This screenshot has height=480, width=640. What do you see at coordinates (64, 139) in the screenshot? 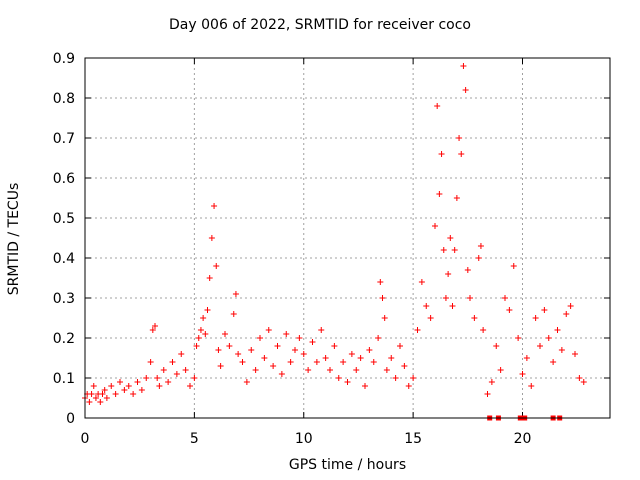
I see `y-tick-label: 0.7` at bounding box center [64, 139].